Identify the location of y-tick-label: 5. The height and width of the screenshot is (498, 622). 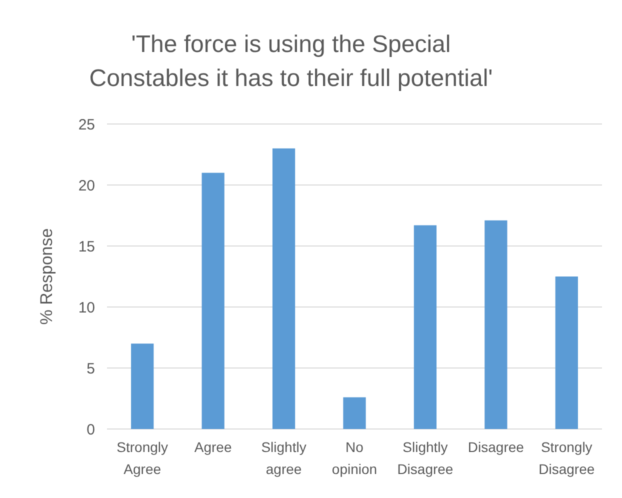
(90, 369).